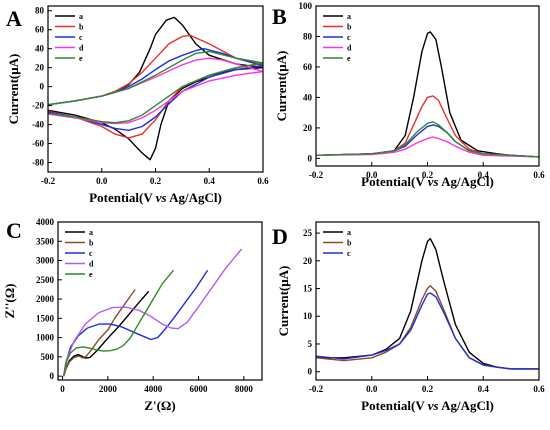  Describe the element at coordinates (306, 6) in the screenshot. I see `y-tick-label: 100` at that location.